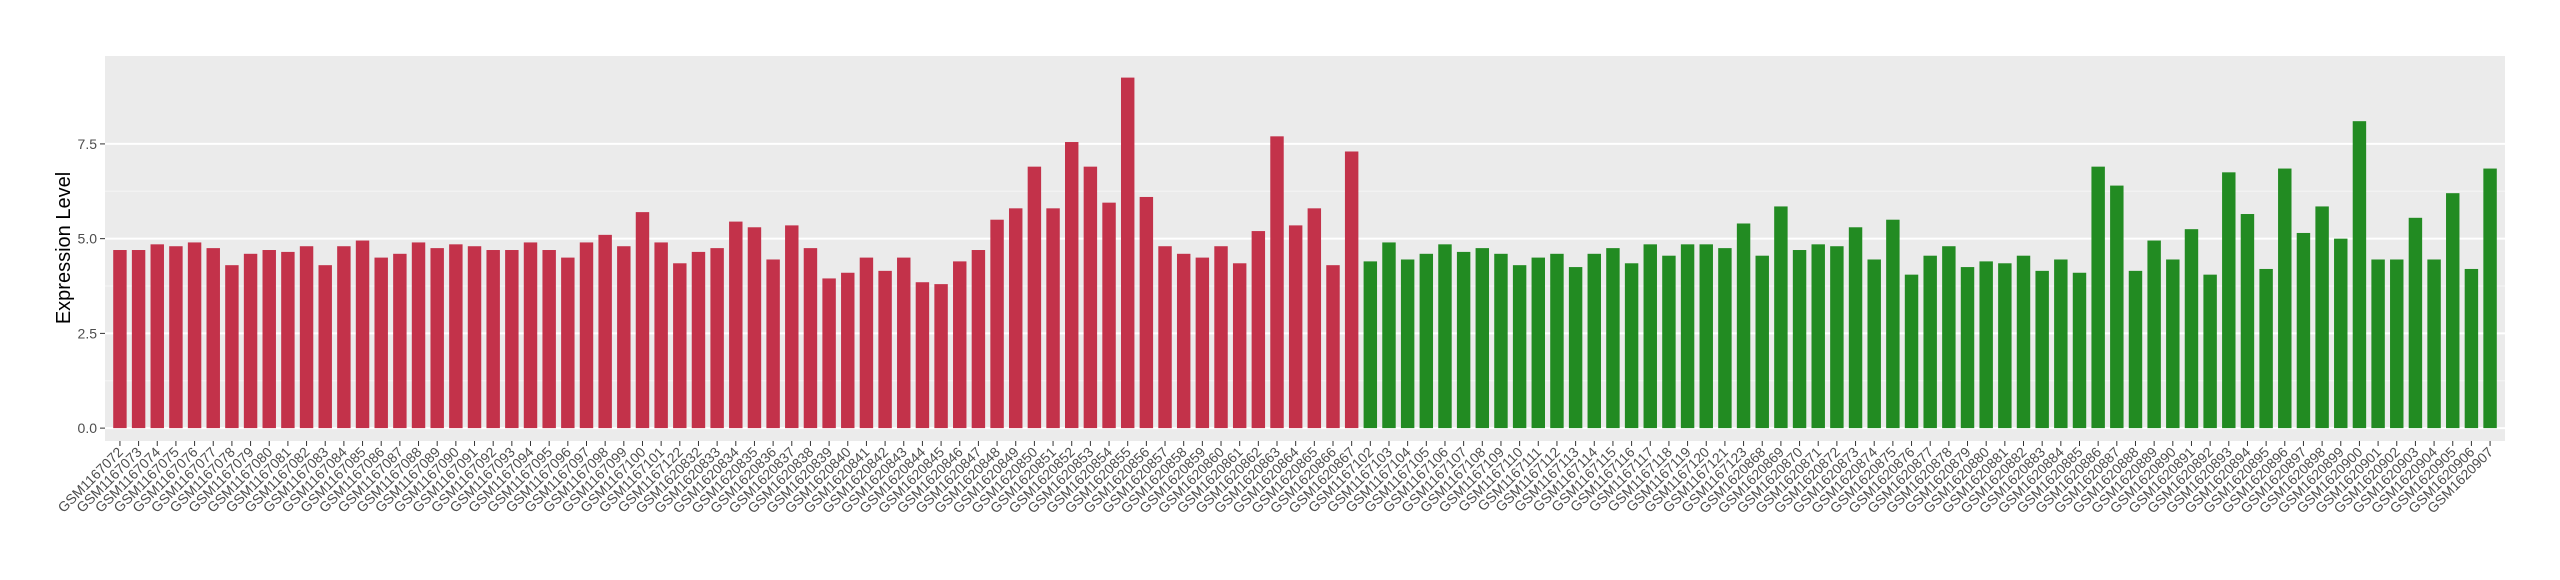 The width and height of the screenshot is (2560, 580). I want to click on y-axis-title: Expression Level, so click(64, 248).